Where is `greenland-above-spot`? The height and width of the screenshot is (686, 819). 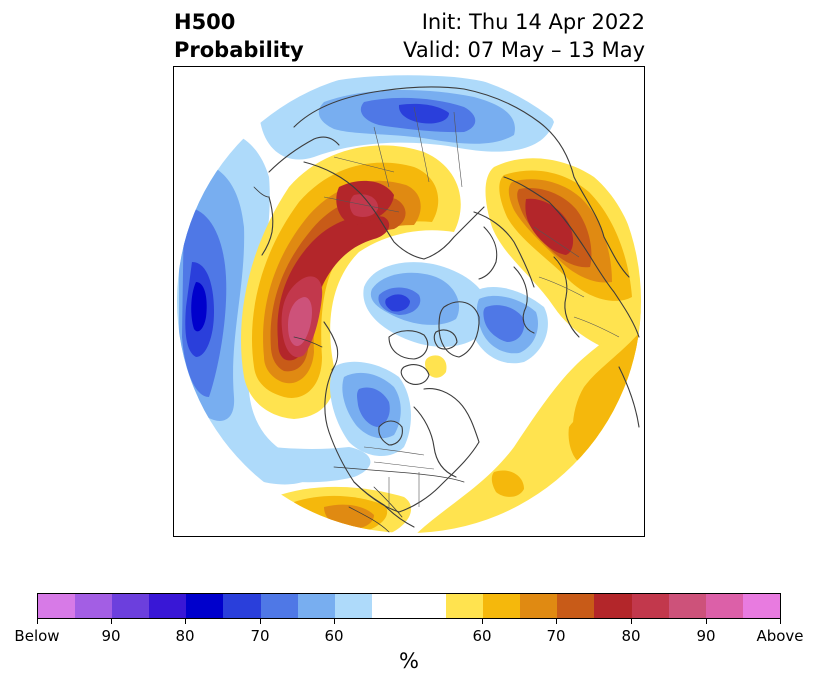 greenland-above-spot is located at coordinates (436, 366).